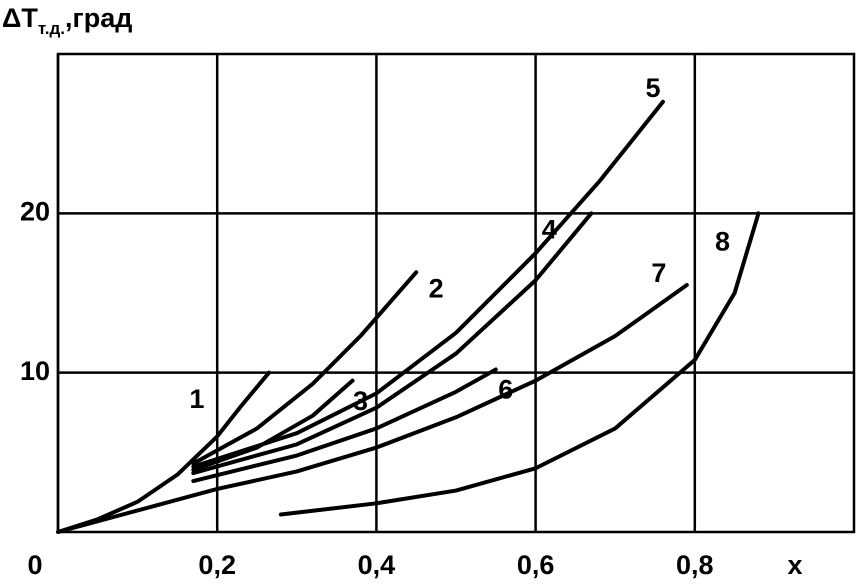 The height and width of the screenshot is (584, 856). What do you see at coordinates (658, 273) in the screenshot?
I see `curve-label: 7` at bounding box center [658, 273].